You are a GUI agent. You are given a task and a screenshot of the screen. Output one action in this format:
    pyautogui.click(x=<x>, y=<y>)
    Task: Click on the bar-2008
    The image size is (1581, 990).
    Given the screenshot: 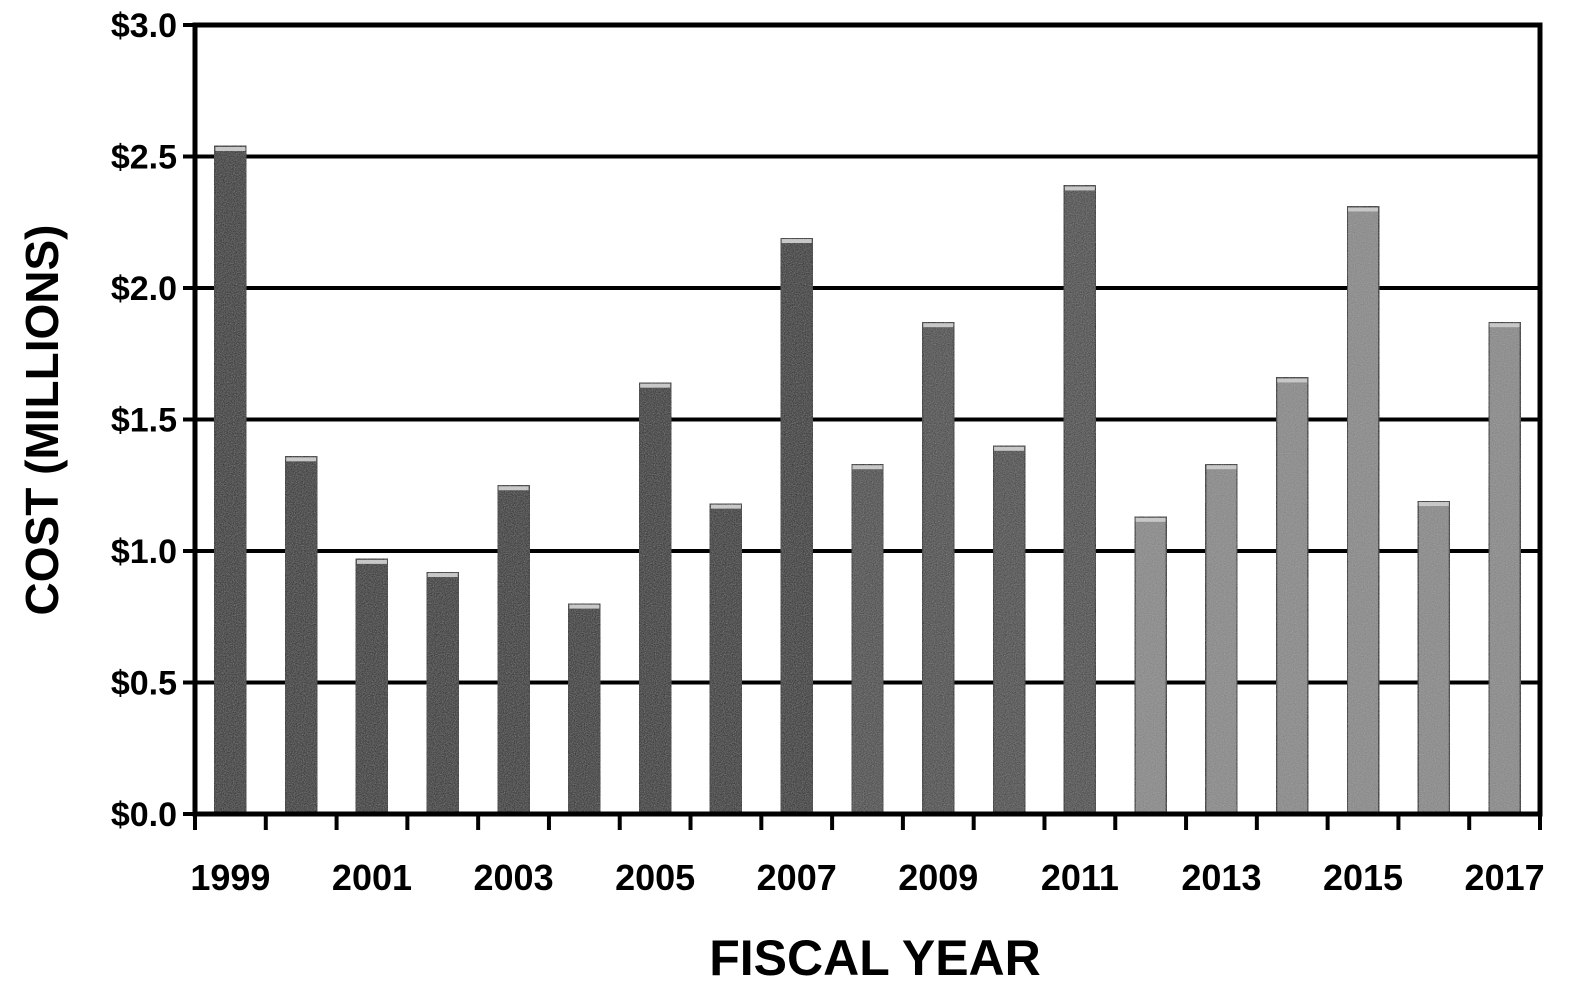 What is the action you would take?
    pyautogui.click(x=867, y=639)
    